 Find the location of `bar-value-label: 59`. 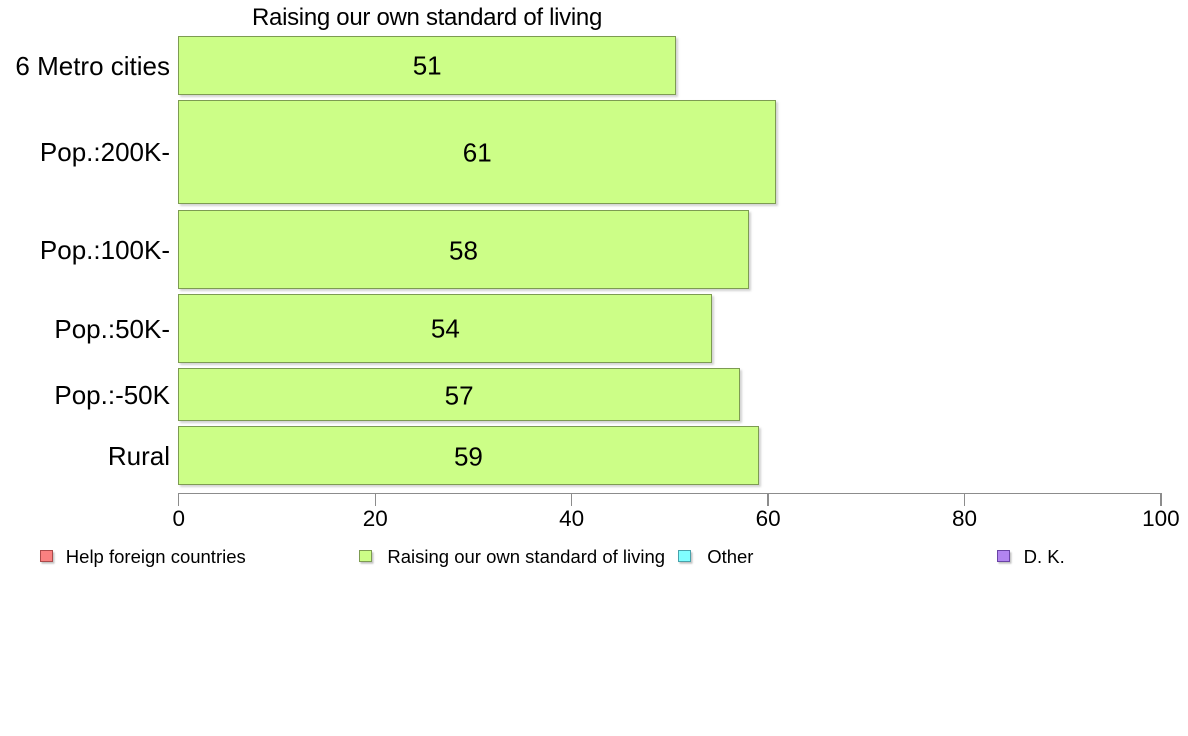

bar-value-label: 59 is located at coordinates (468, 456).